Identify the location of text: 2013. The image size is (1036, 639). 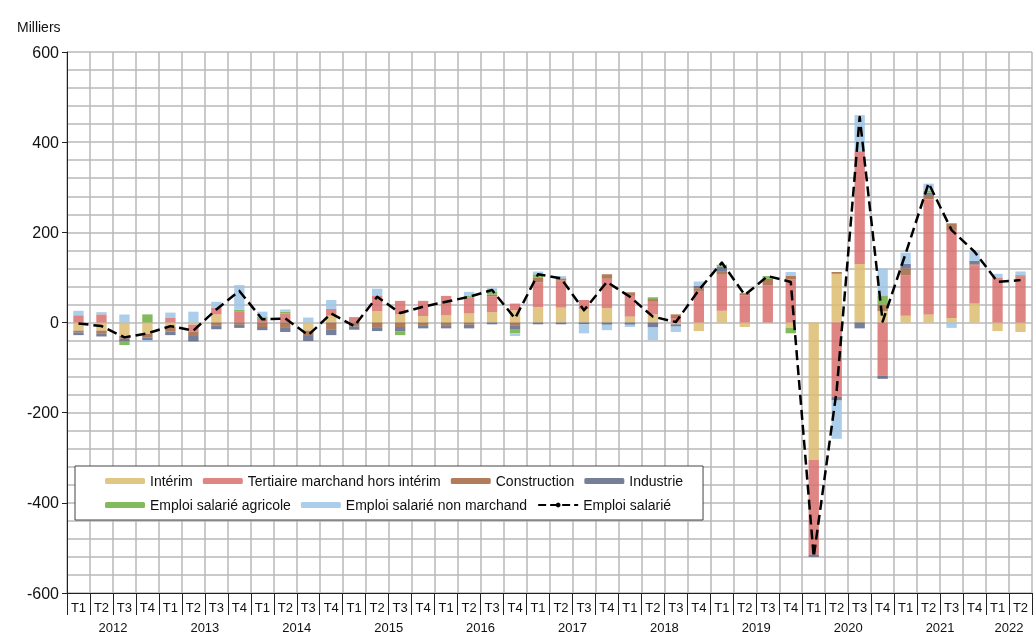
(205, 627).